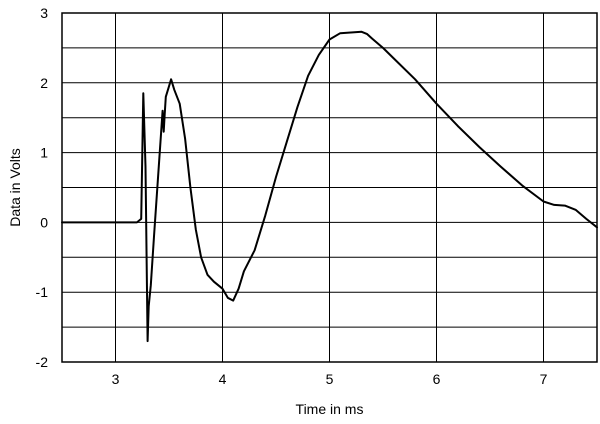 This screenshot has width=600, height=424. What do you see at coordinates (44, 222) in the screenshot?
I see `y-tick-label: 0` at bounding box center [44, 222].